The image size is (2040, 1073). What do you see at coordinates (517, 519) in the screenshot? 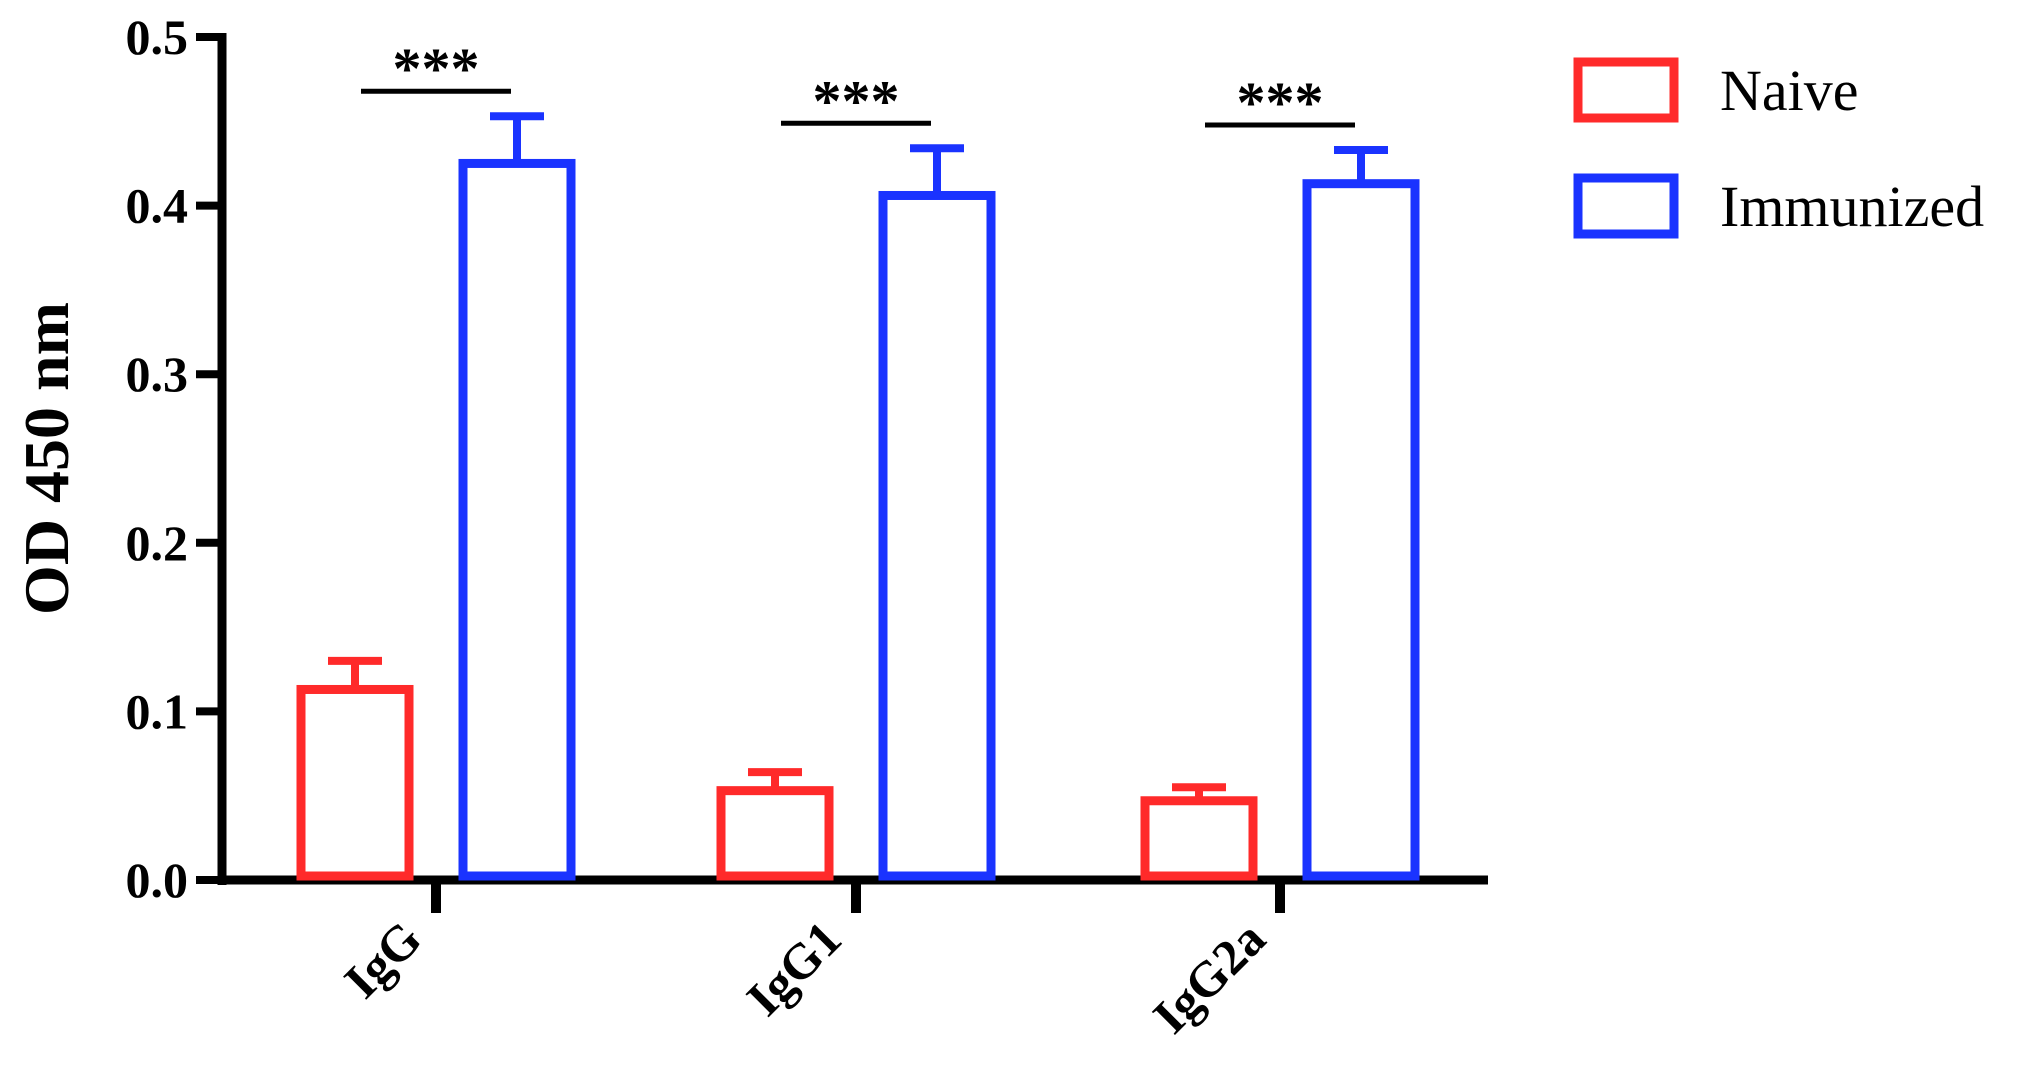
I see `bar-immunized-igg` at bounding box center [517, 519].